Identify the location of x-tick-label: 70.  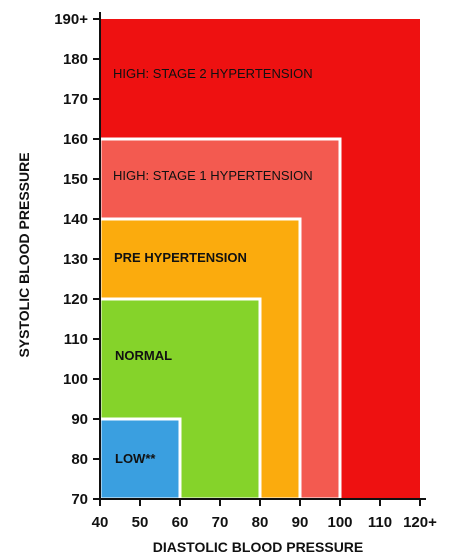
(220, 522).